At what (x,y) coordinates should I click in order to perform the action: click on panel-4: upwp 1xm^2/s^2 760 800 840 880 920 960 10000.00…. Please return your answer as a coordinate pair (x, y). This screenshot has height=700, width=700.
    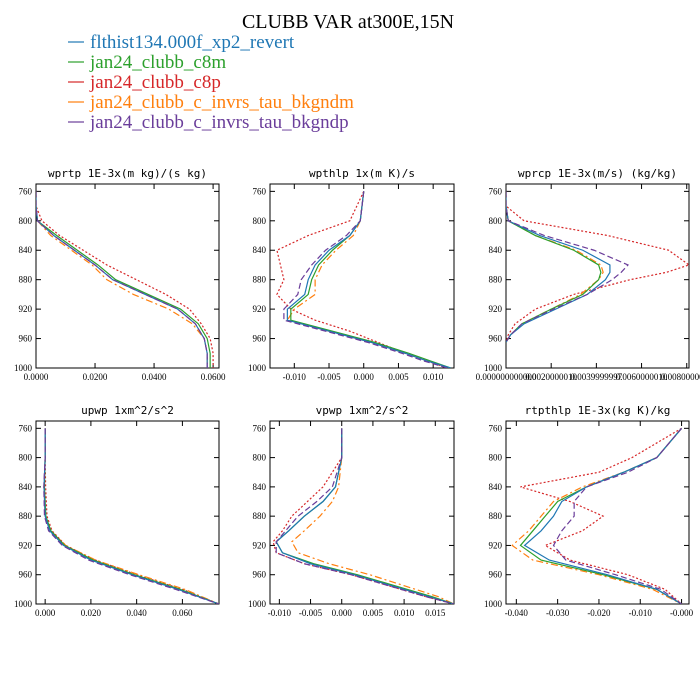
    Looking at the image, I should click on (117, 511).